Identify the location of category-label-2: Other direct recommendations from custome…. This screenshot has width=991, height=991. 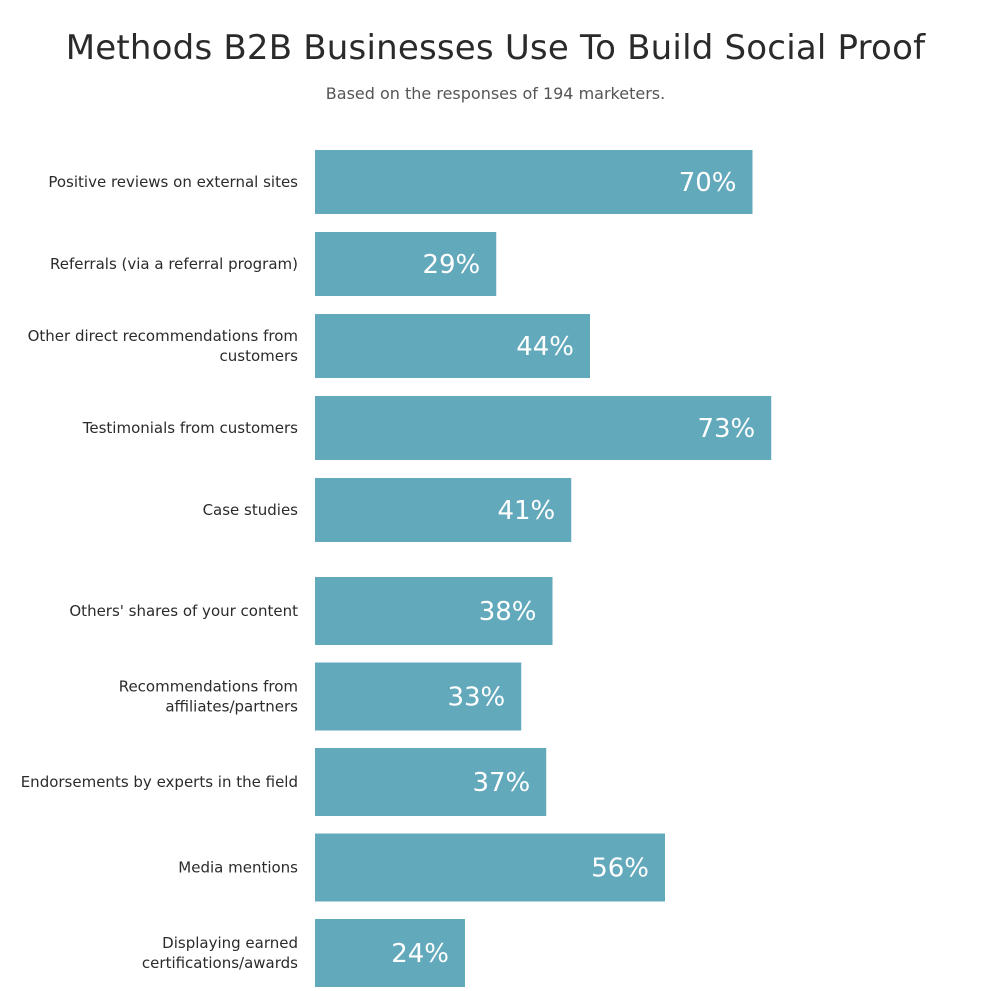
(163, 346).